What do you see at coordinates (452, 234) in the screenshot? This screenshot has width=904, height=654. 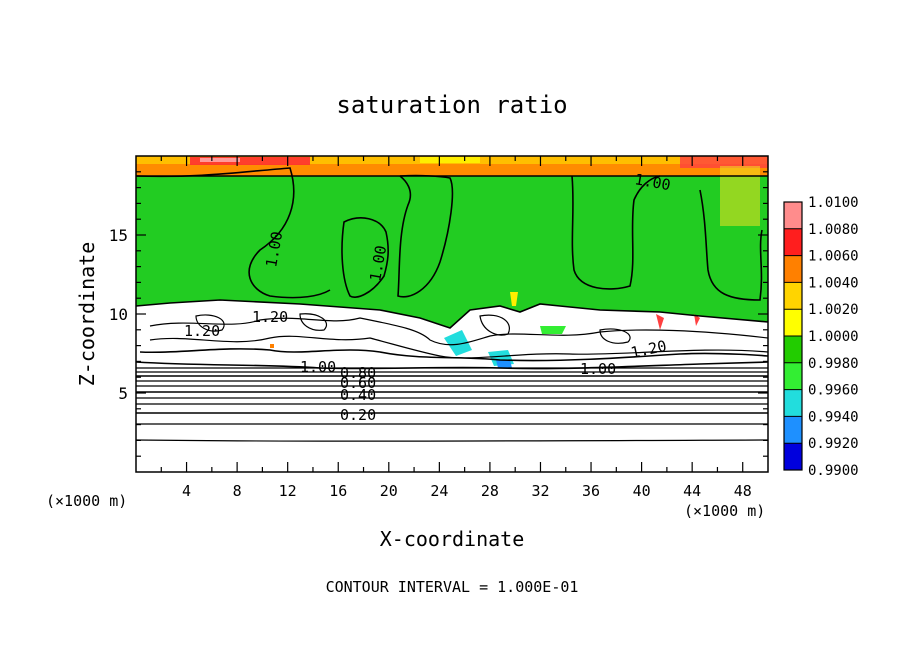 I see `contours-upper` at bounding box center [452, 234].